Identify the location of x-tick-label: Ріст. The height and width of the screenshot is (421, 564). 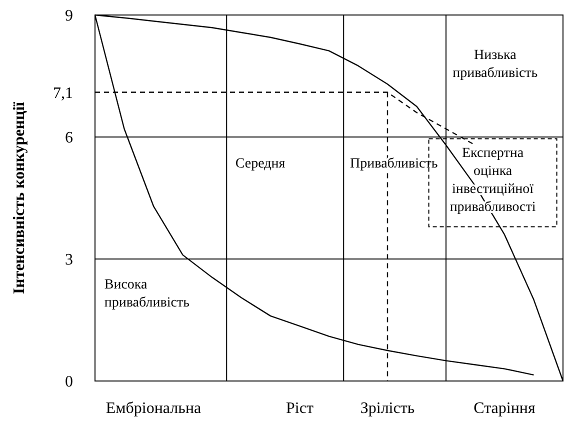
(300, 408).